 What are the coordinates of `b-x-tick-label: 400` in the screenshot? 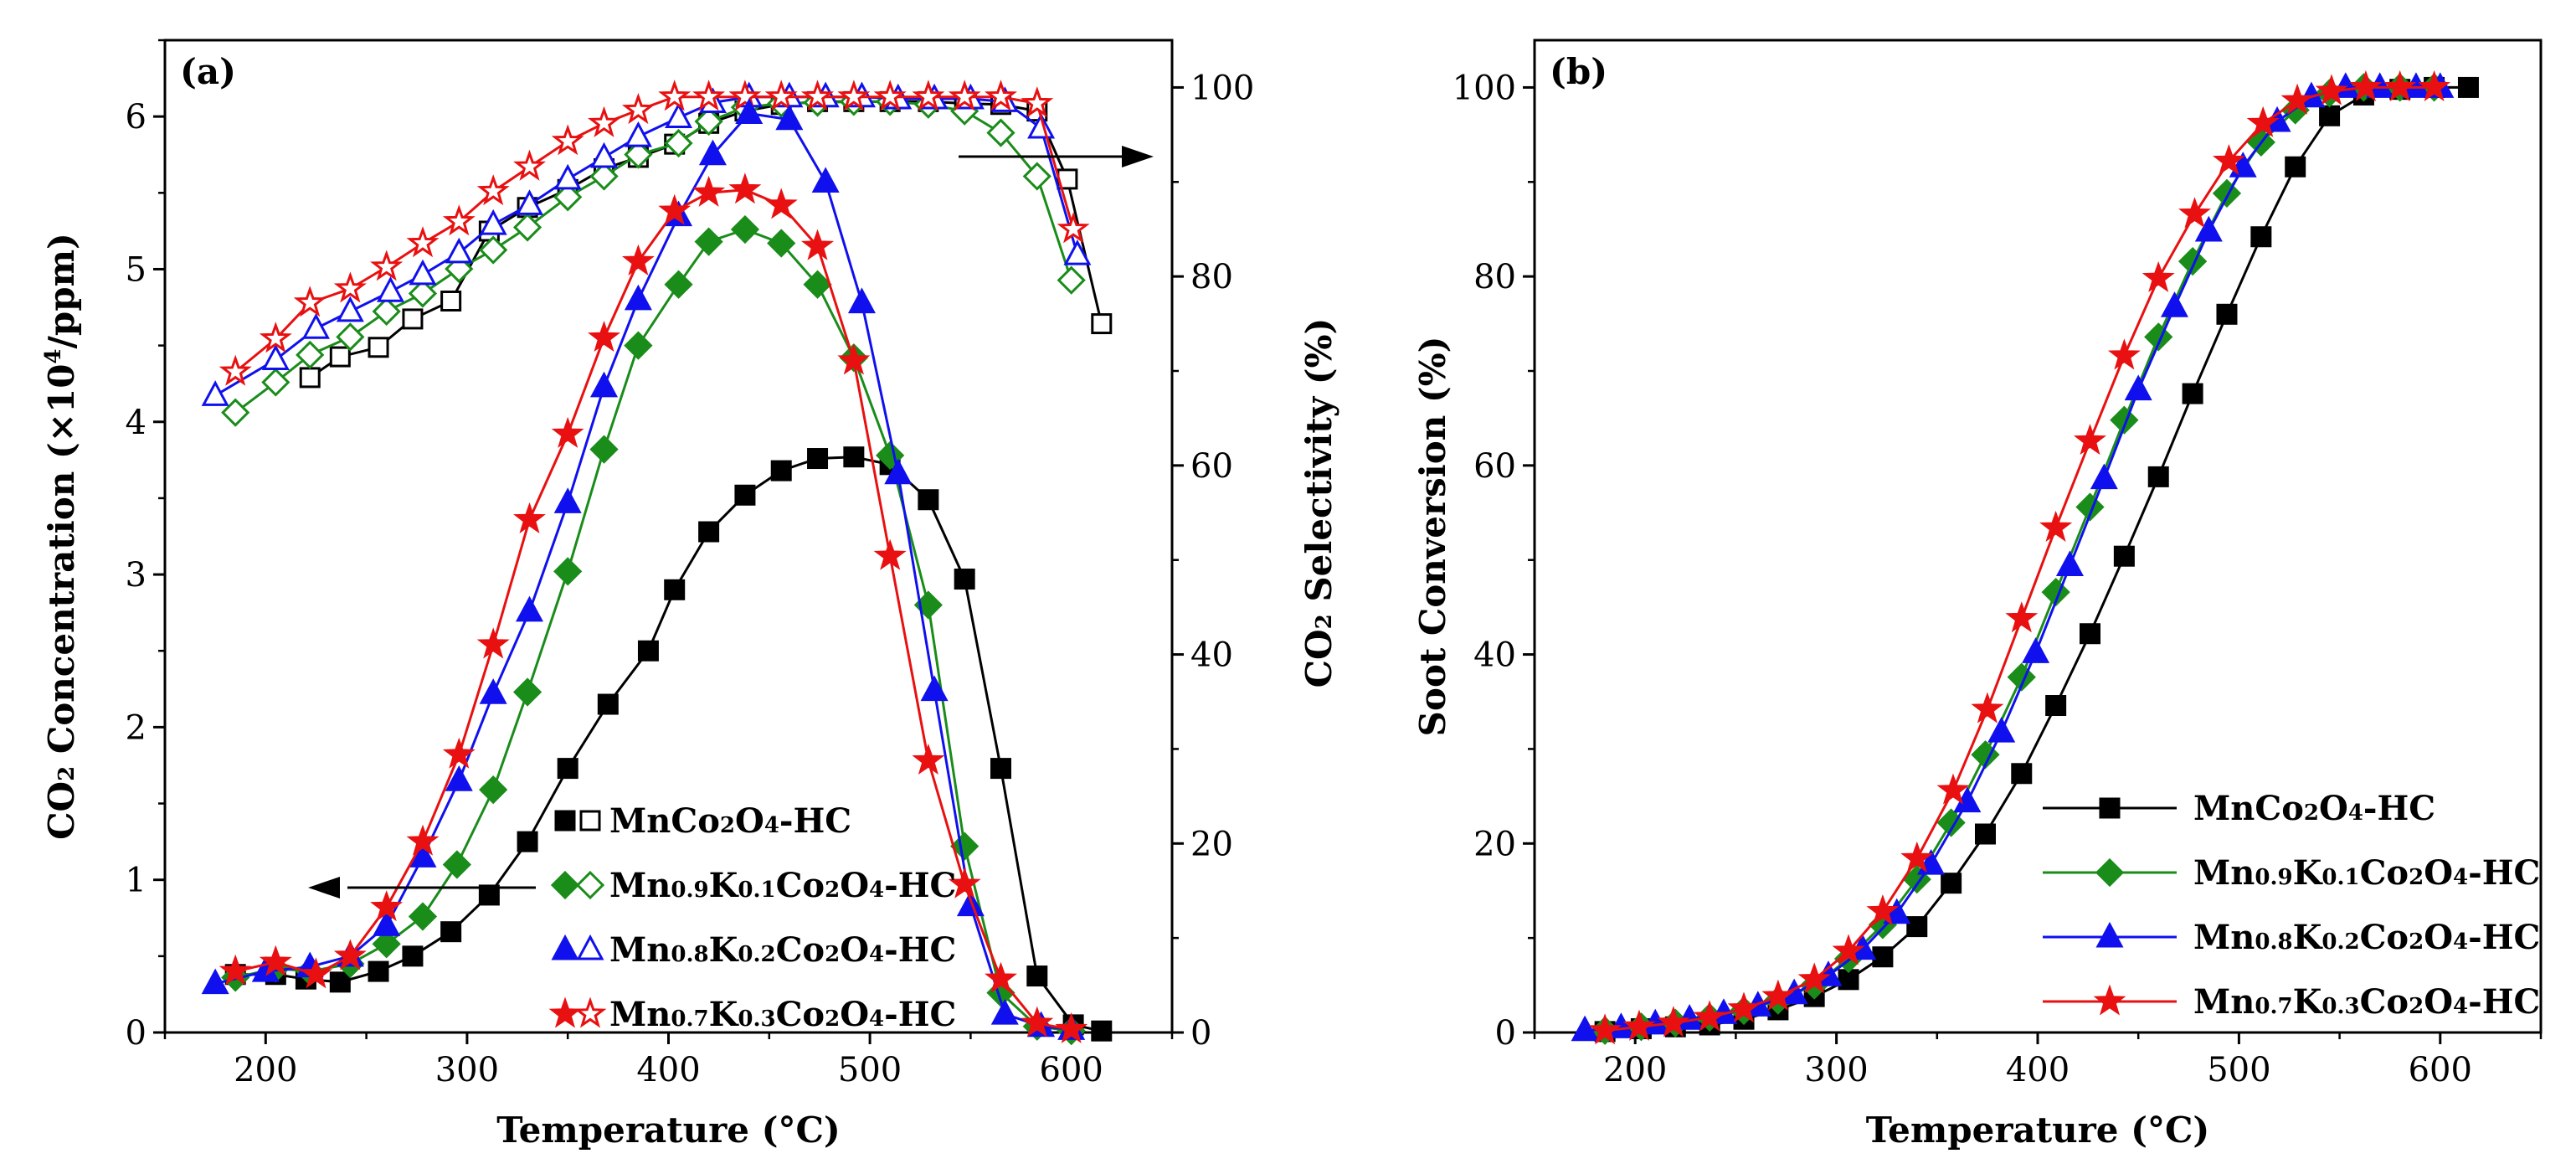 It's located at (2038, 1070).